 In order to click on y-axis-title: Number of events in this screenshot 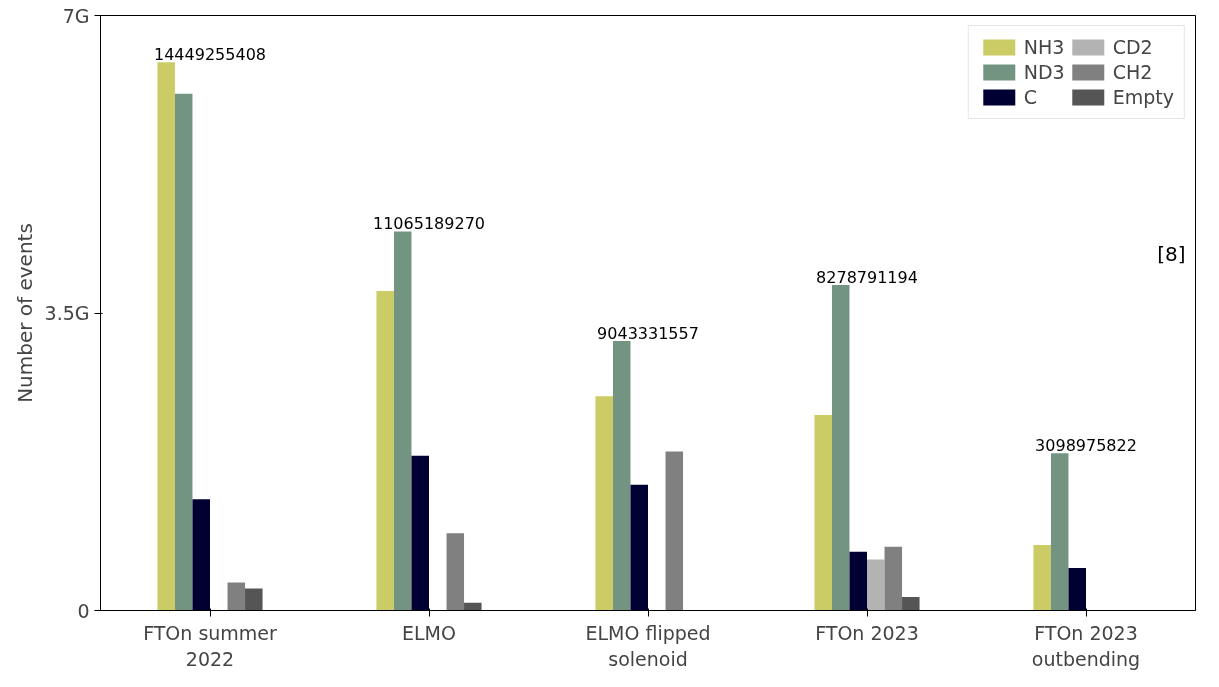, I will do `click(24, 313)`.